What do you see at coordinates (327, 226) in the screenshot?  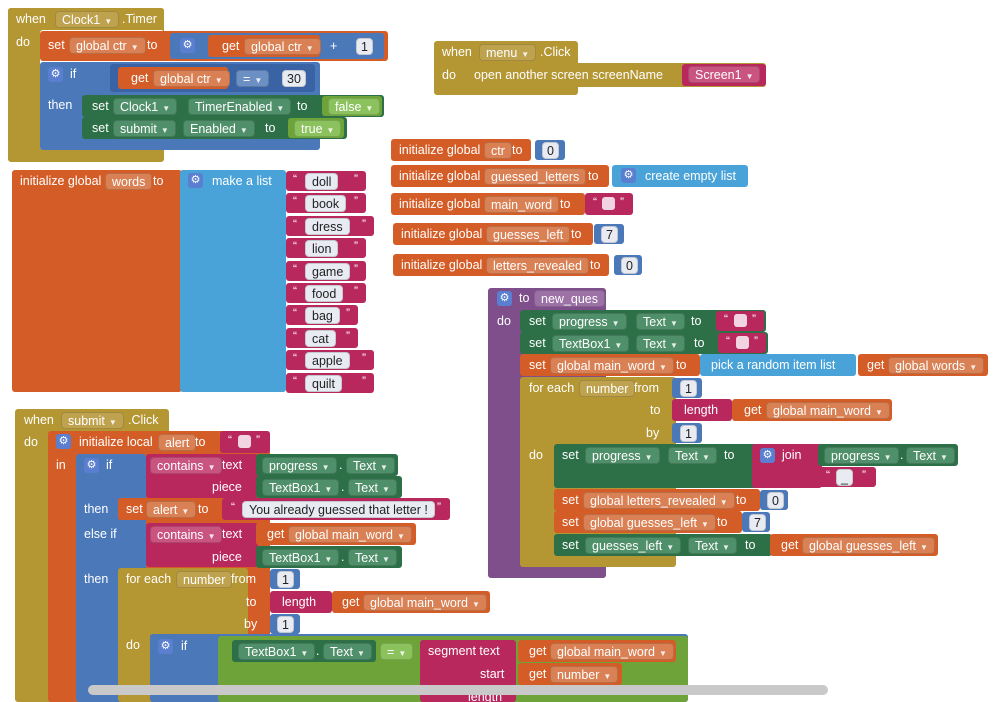 I see `list-item-text: dress` at bounding box center [327, 226].